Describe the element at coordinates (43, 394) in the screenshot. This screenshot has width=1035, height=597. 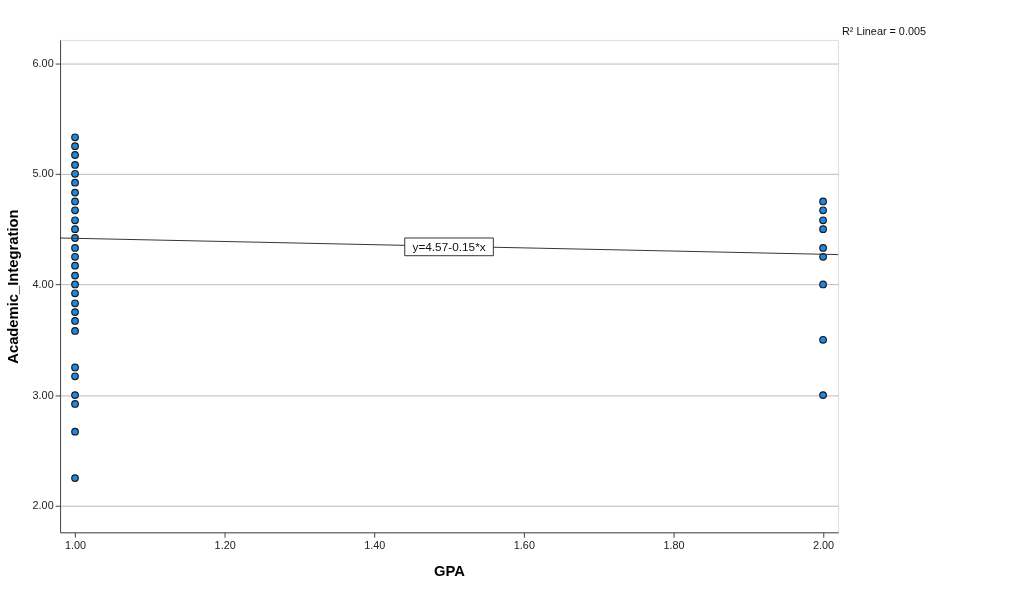
I see `y-tick-label: 3.00` at that location.